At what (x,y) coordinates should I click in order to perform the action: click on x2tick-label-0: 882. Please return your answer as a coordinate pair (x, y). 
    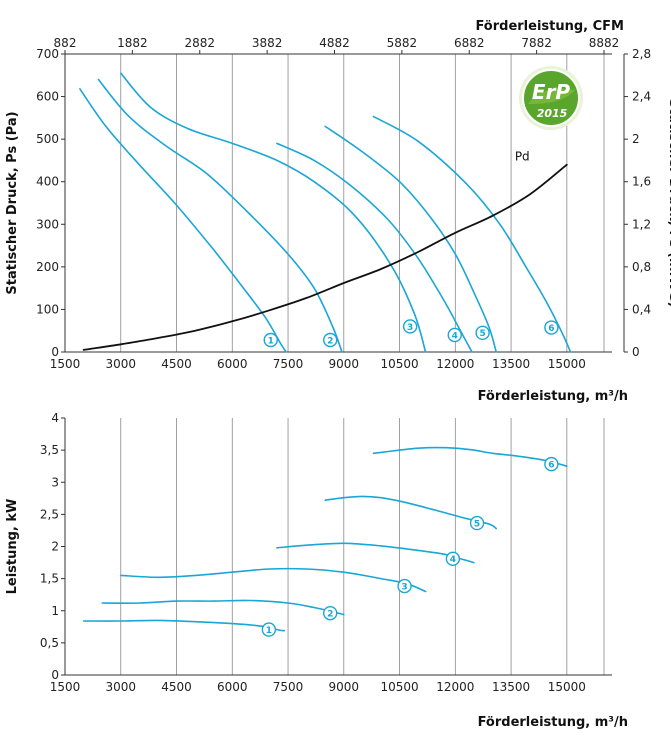
    Looking at the image, I should click on (65, 43).